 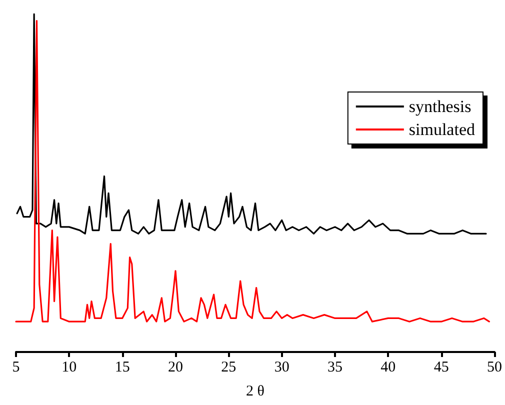 I want to click on x-tick-label: 40, so click(x=388, y=368).